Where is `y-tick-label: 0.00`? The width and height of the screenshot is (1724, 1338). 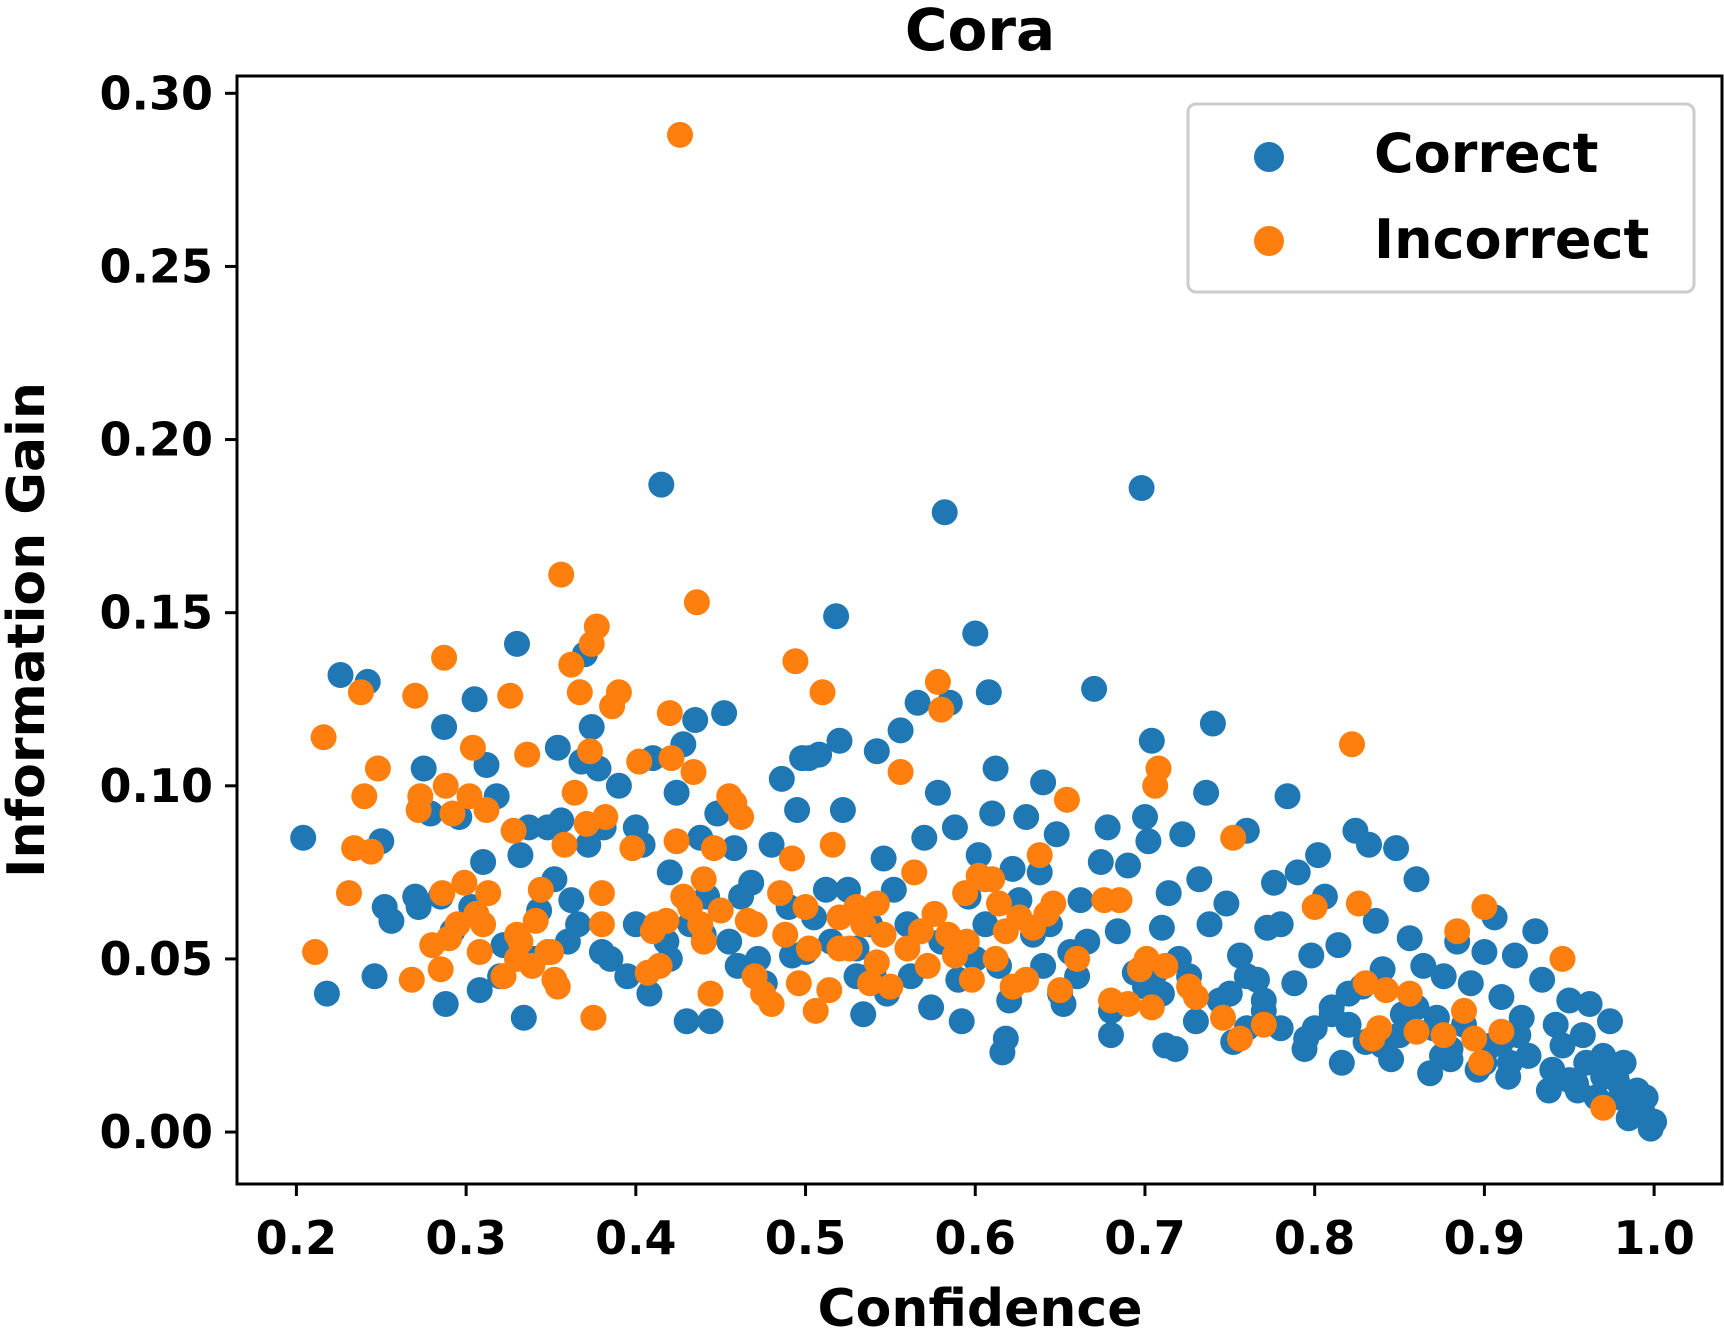 y-tick-label: 0.00 is located at coordinates (157, 1132).